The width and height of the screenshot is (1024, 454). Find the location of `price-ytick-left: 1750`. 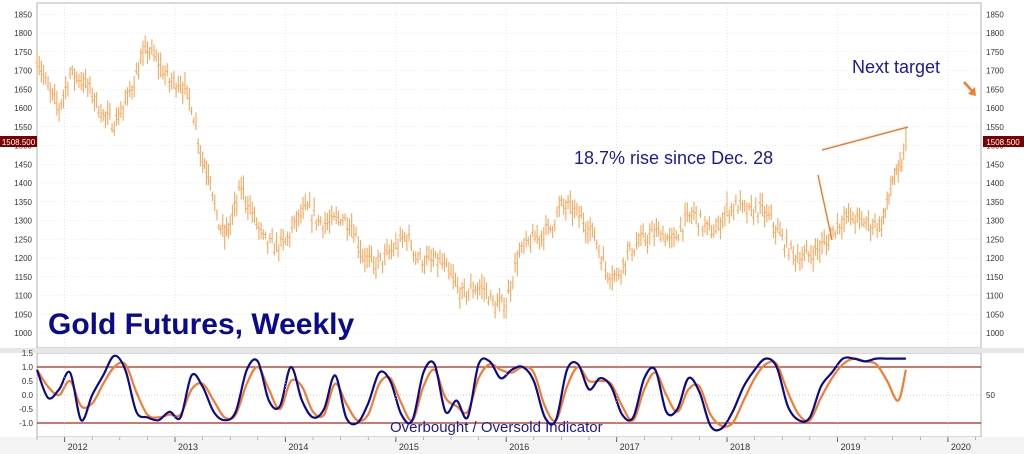

price-ytick-left: 1750 is located at coordinates (23, 52).